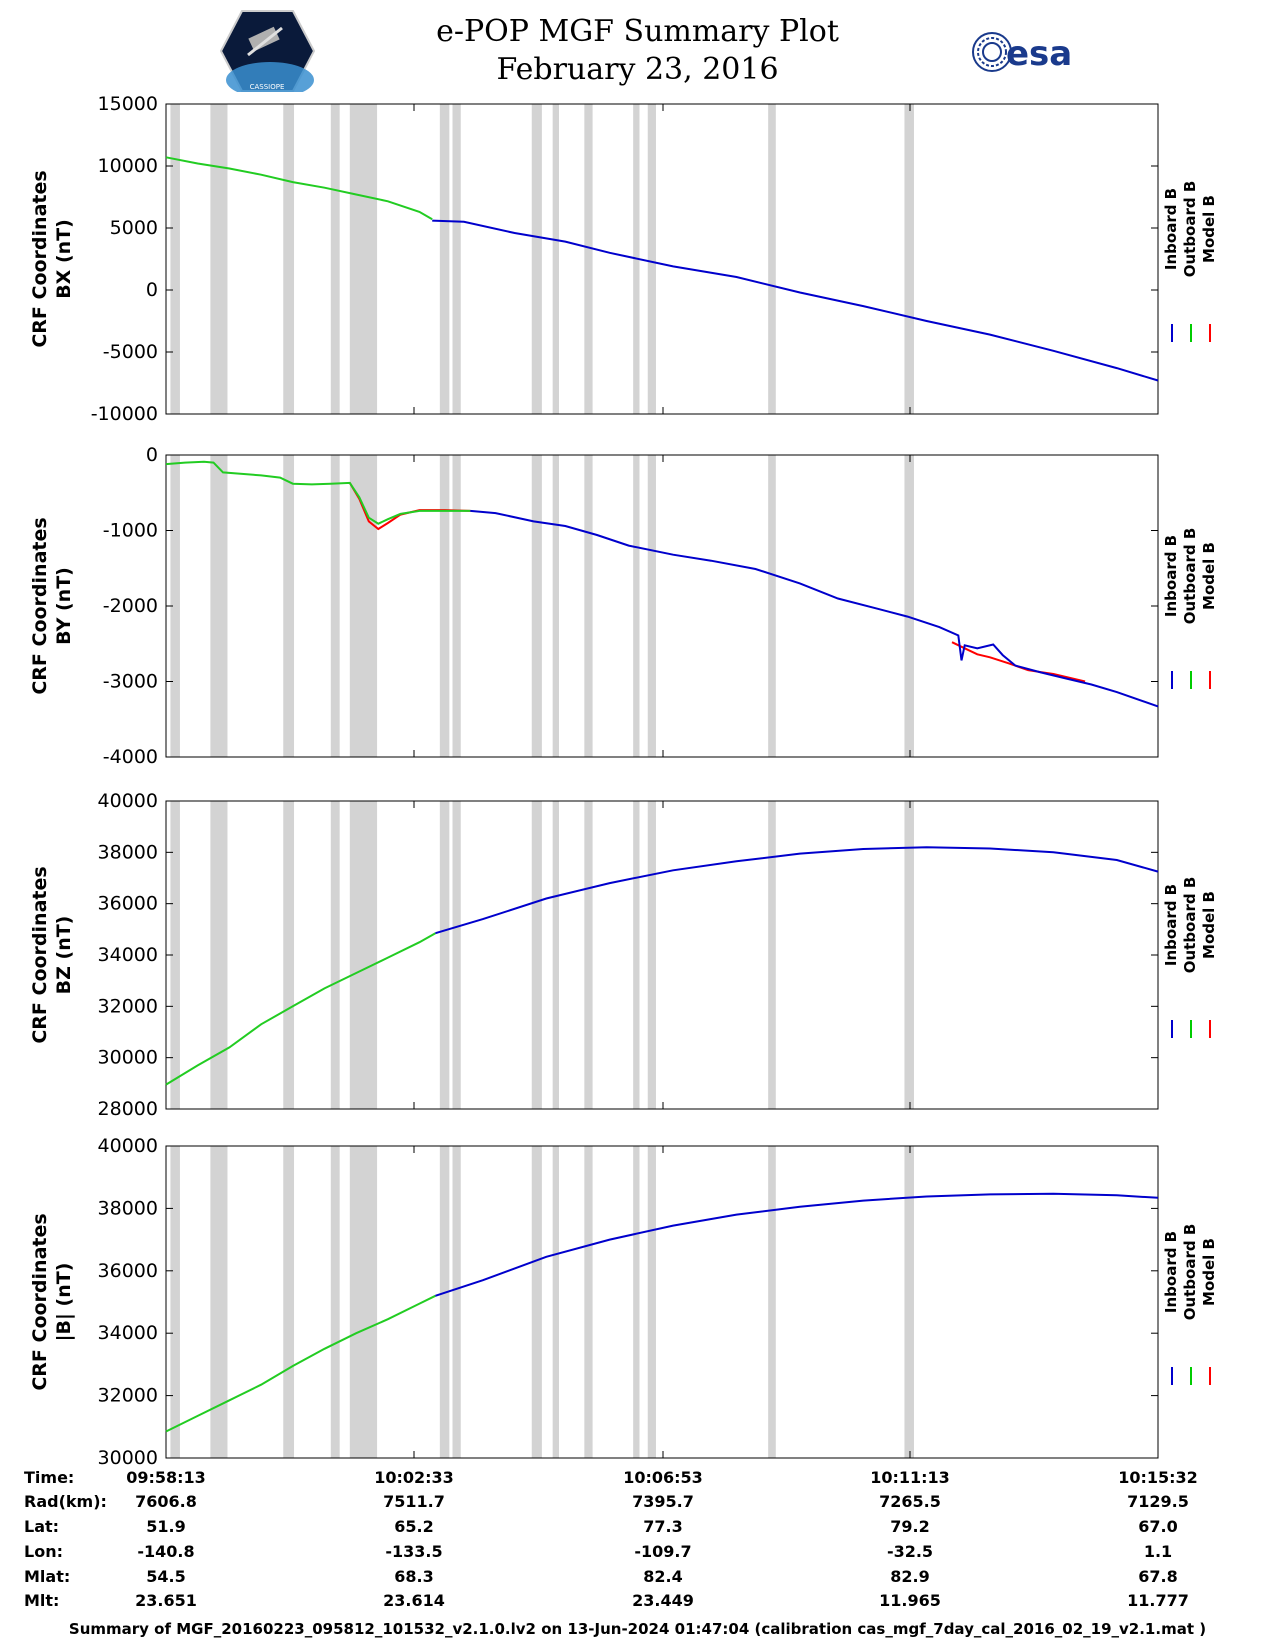 The image size is (1275, 1650). Describe the element at coordinates (65, 1501) in the screenshot. I see `ephemeris-row-label: Rad(km):` at that location.